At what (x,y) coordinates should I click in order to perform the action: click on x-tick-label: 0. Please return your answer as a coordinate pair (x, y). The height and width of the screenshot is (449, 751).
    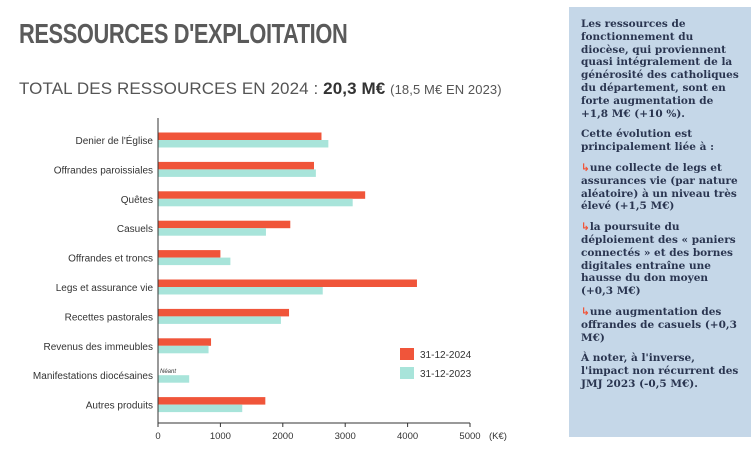
    Looking at the image, I should click on (157, 436).